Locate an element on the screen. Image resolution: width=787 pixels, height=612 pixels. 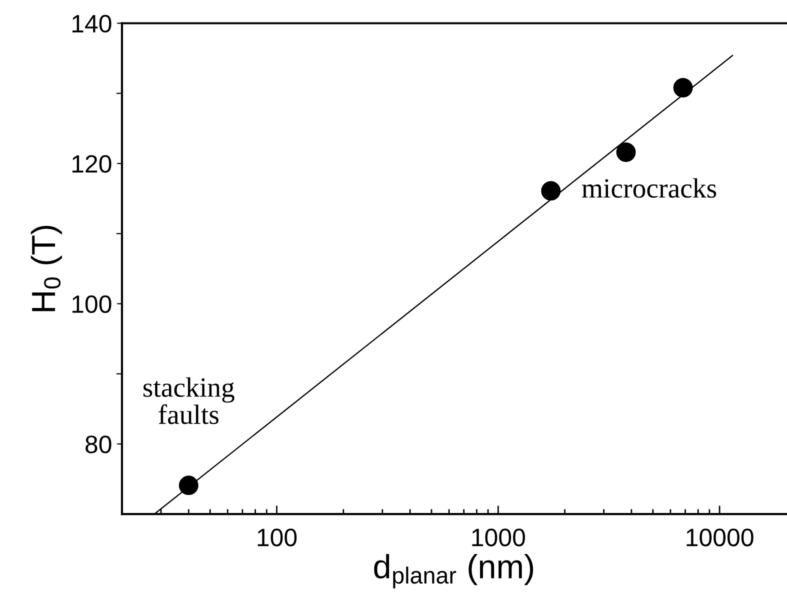
annotation: stacking faults is located at coordinates (188, 400).